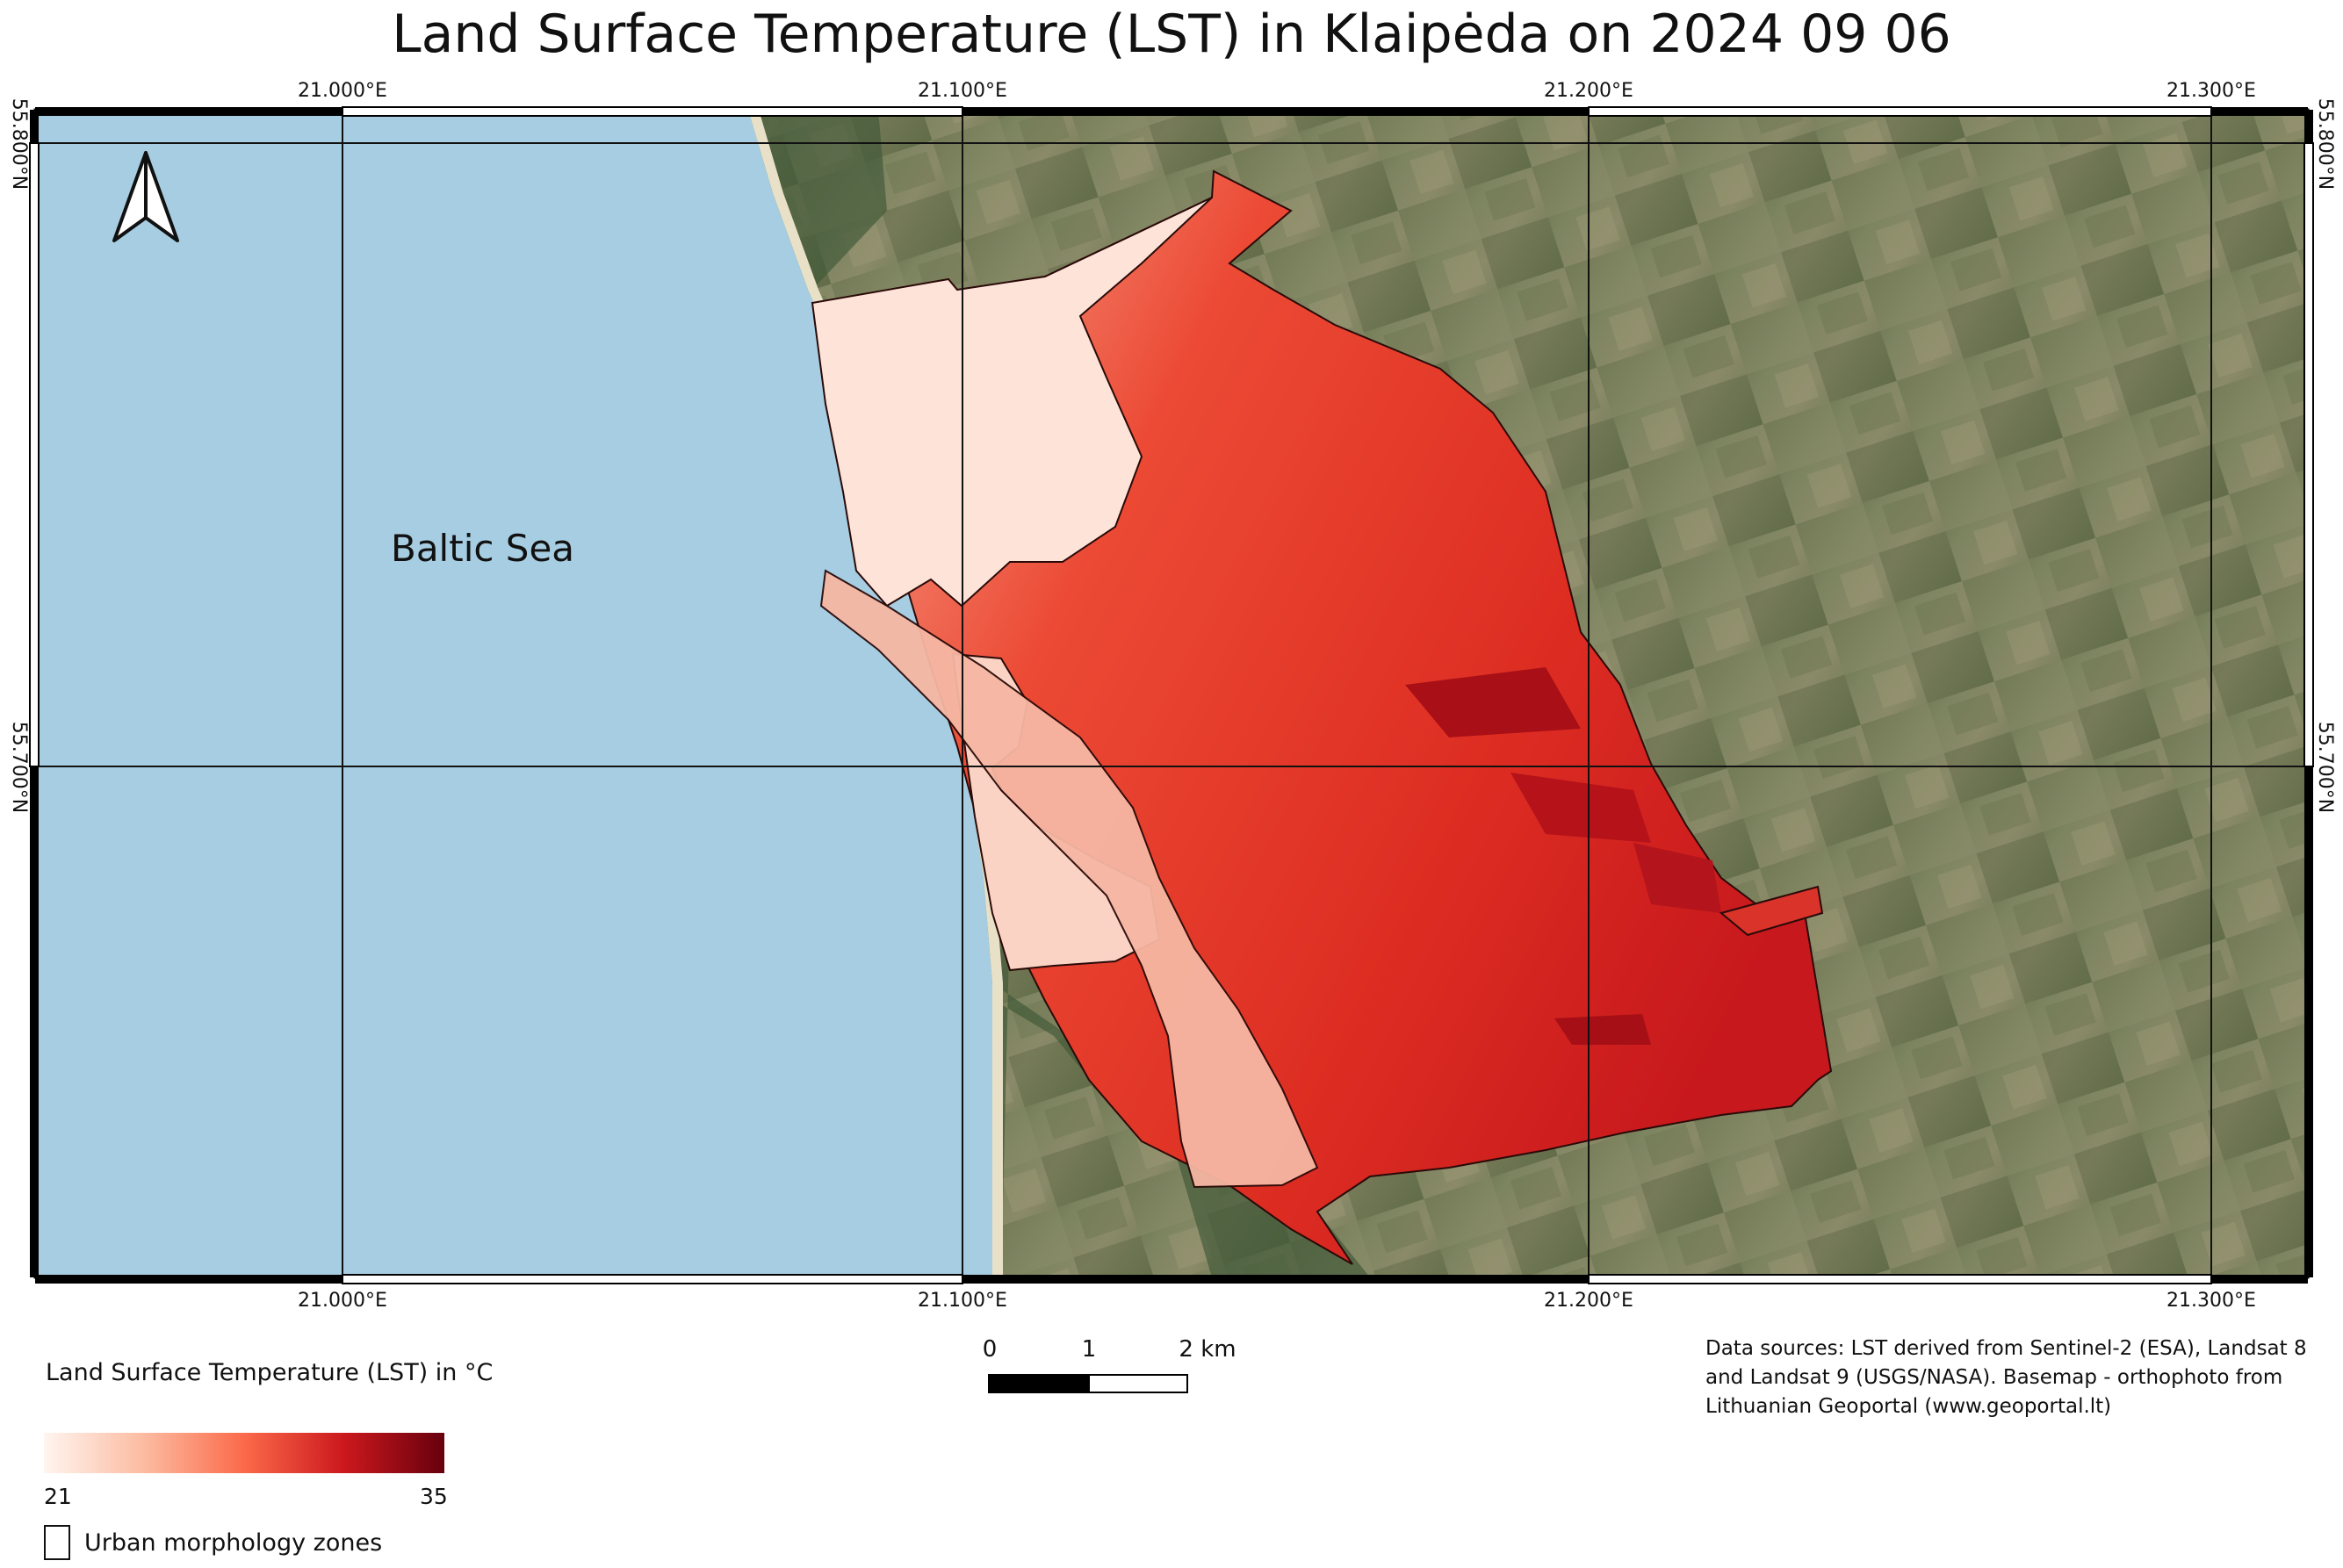 The width and height of the screenshot is (2343, 1568). Describe the element at coordinates (1589, 1301) in the screenshot. I see `lon-label-bottom: 21.200°E` at that location.